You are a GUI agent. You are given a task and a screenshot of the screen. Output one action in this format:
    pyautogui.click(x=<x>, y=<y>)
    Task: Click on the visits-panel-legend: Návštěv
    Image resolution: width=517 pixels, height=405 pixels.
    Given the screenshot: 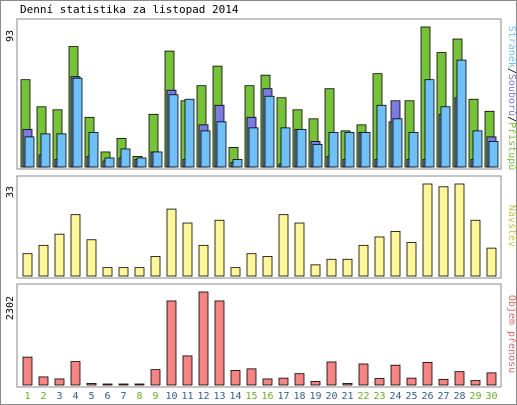 What is the action you would take?
    pyautogui.click(x=511, y=226)
    